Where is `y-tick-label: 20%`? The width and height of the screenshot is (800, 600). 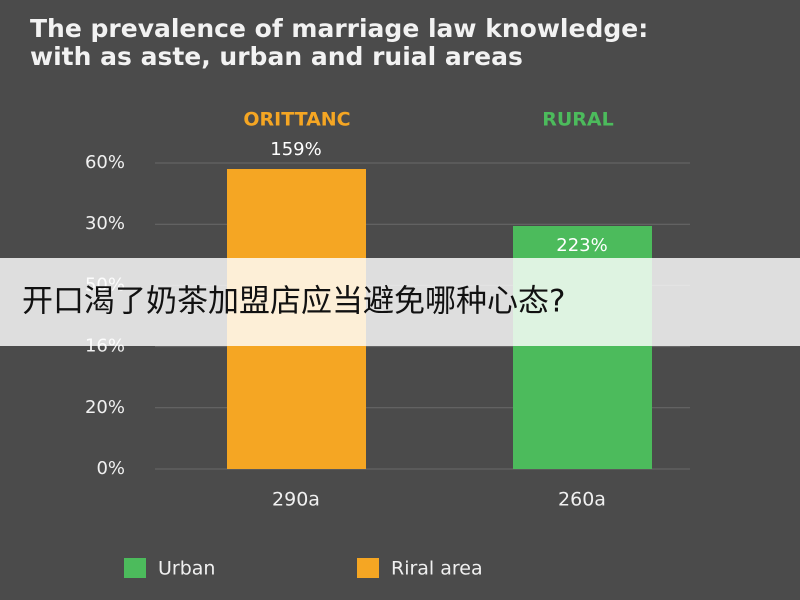 y-tick-label: 20% is located at coordinates (105, 407).